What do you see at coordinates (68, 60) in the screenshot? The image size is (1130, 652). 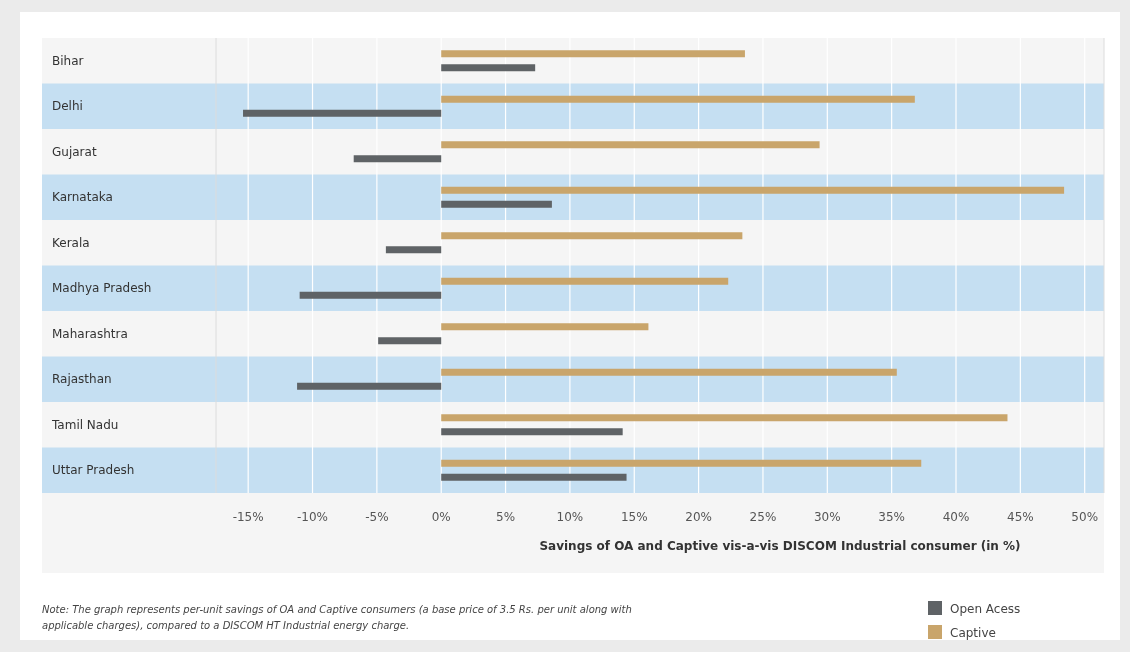 I see `y-tick-label: Bihar` at bounding box center [68, 60].